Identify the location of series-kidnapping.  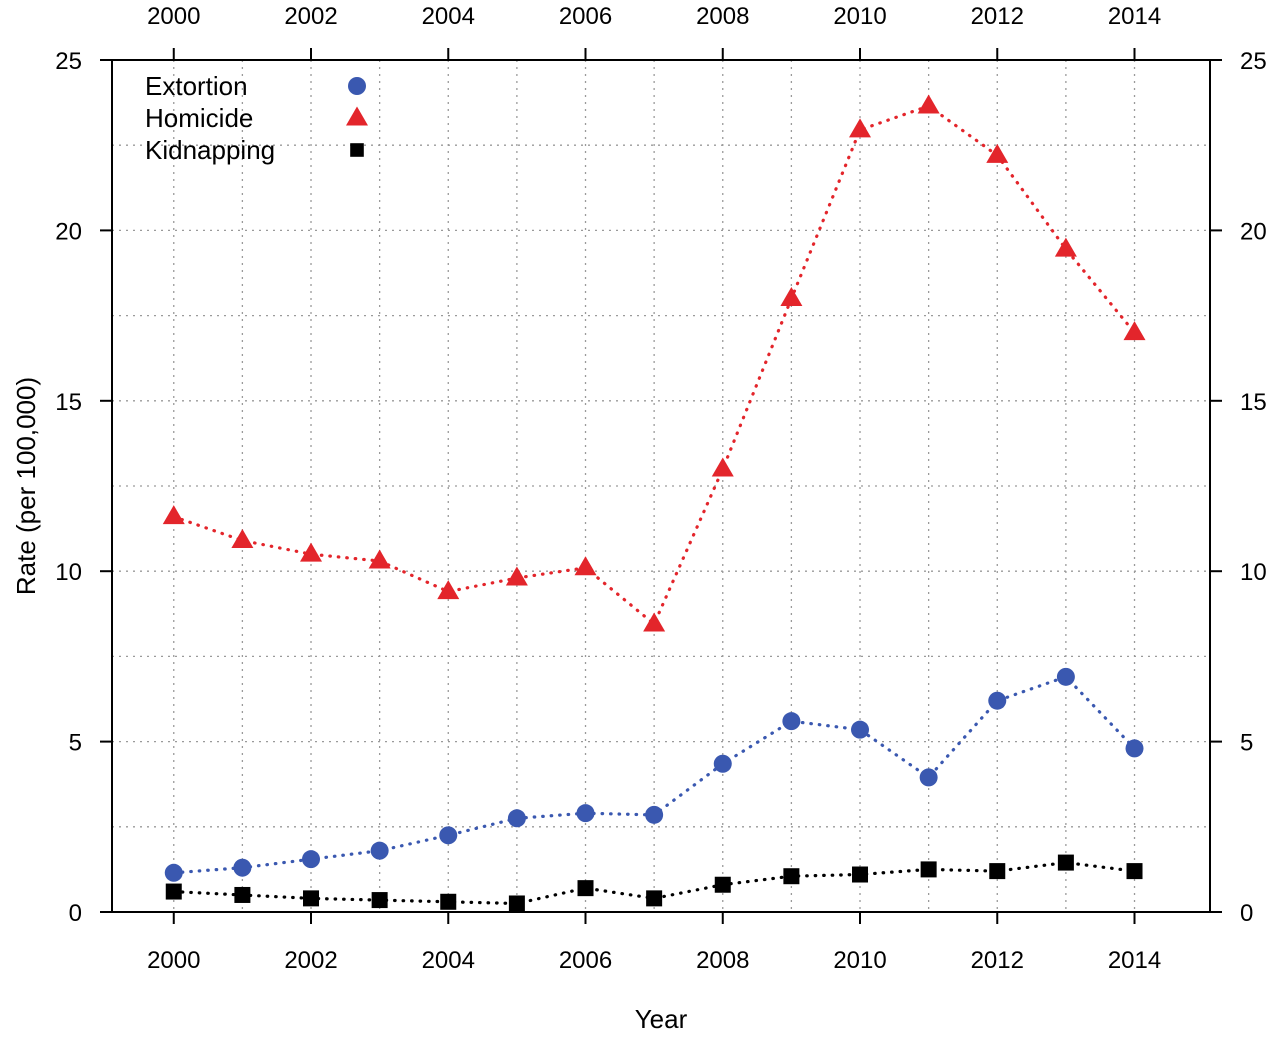
(654, 883).